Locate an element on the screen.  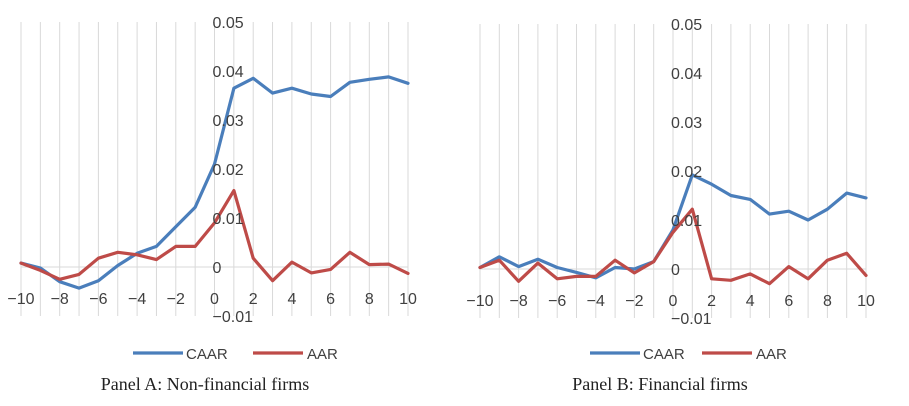
panel-caption: Panel B: Financial firms is located at coordinates (659, 384).